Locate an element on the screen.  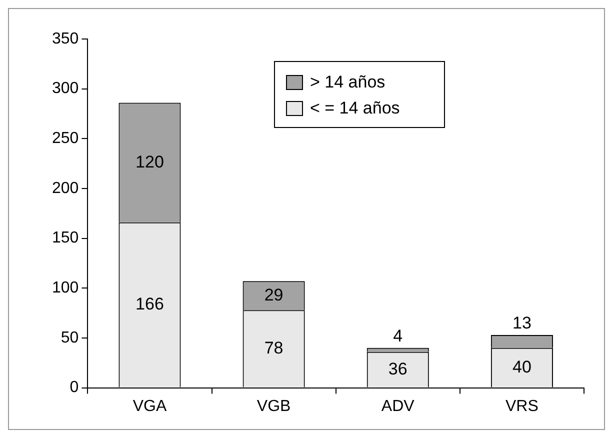
y-tick-label: 0 is located at coordinates (74, 387).